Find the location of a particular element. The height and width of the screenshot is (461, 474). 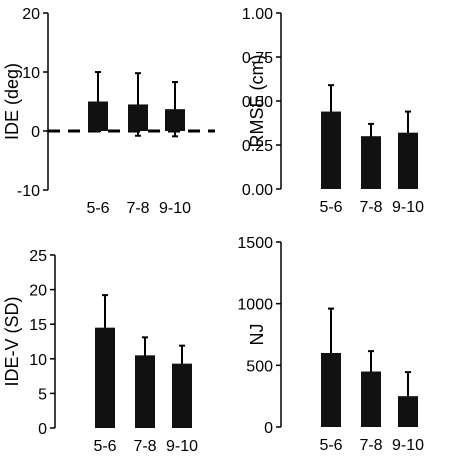

y-tick-label: 0.00 is located at coordinates (257, 190).